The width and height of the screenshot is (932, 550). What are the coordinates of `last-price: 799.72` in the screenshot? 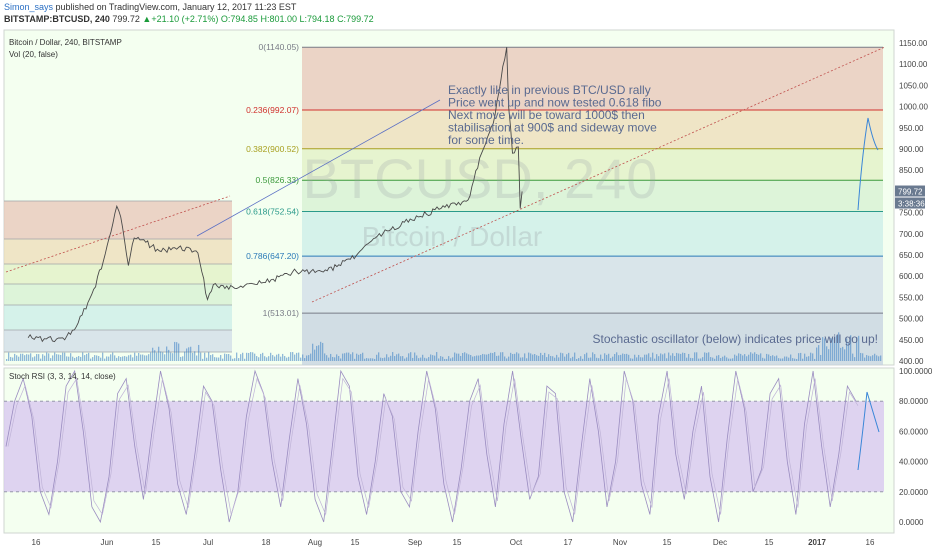 It's located at (126, 19).